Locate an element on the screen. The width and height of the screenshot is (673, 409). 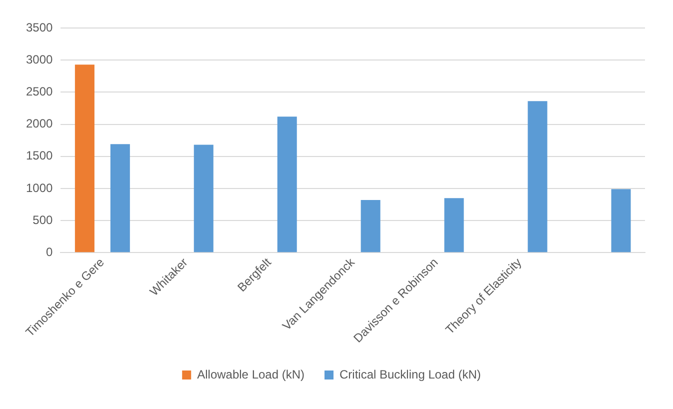
y-tick-label: 1000 is located at coordinates (40, 187).